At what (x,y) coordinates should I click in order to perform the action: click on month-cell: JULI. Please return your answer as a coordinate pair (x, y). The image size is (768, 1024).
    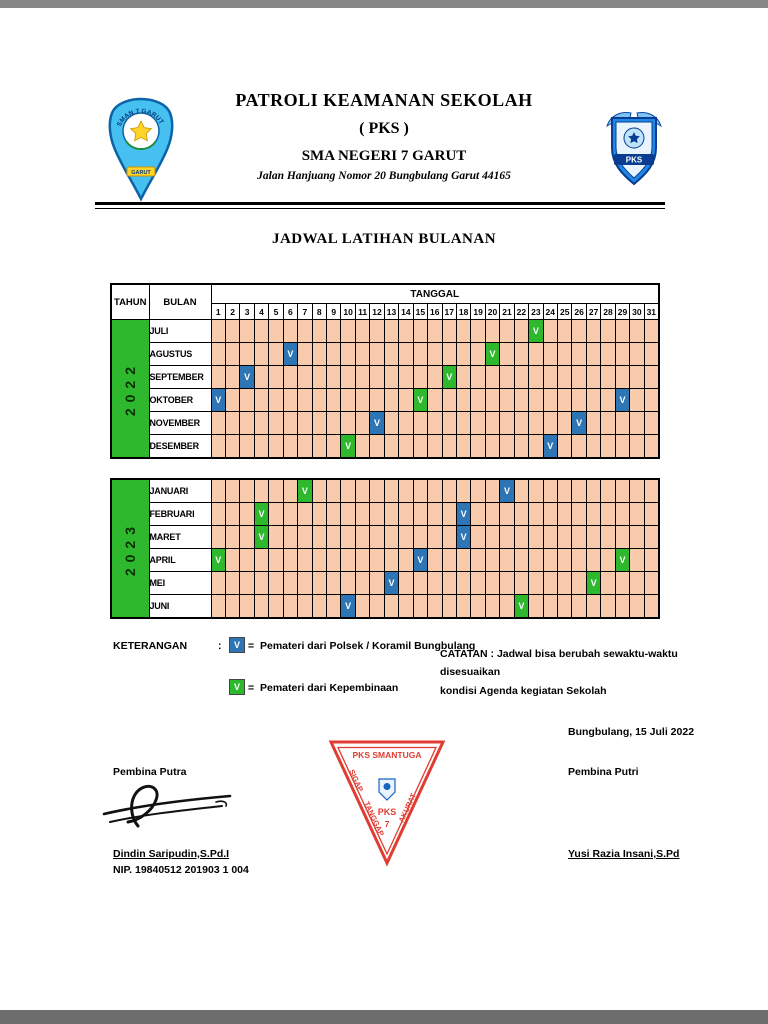
    Looking at the image, I should click on (180, 331).